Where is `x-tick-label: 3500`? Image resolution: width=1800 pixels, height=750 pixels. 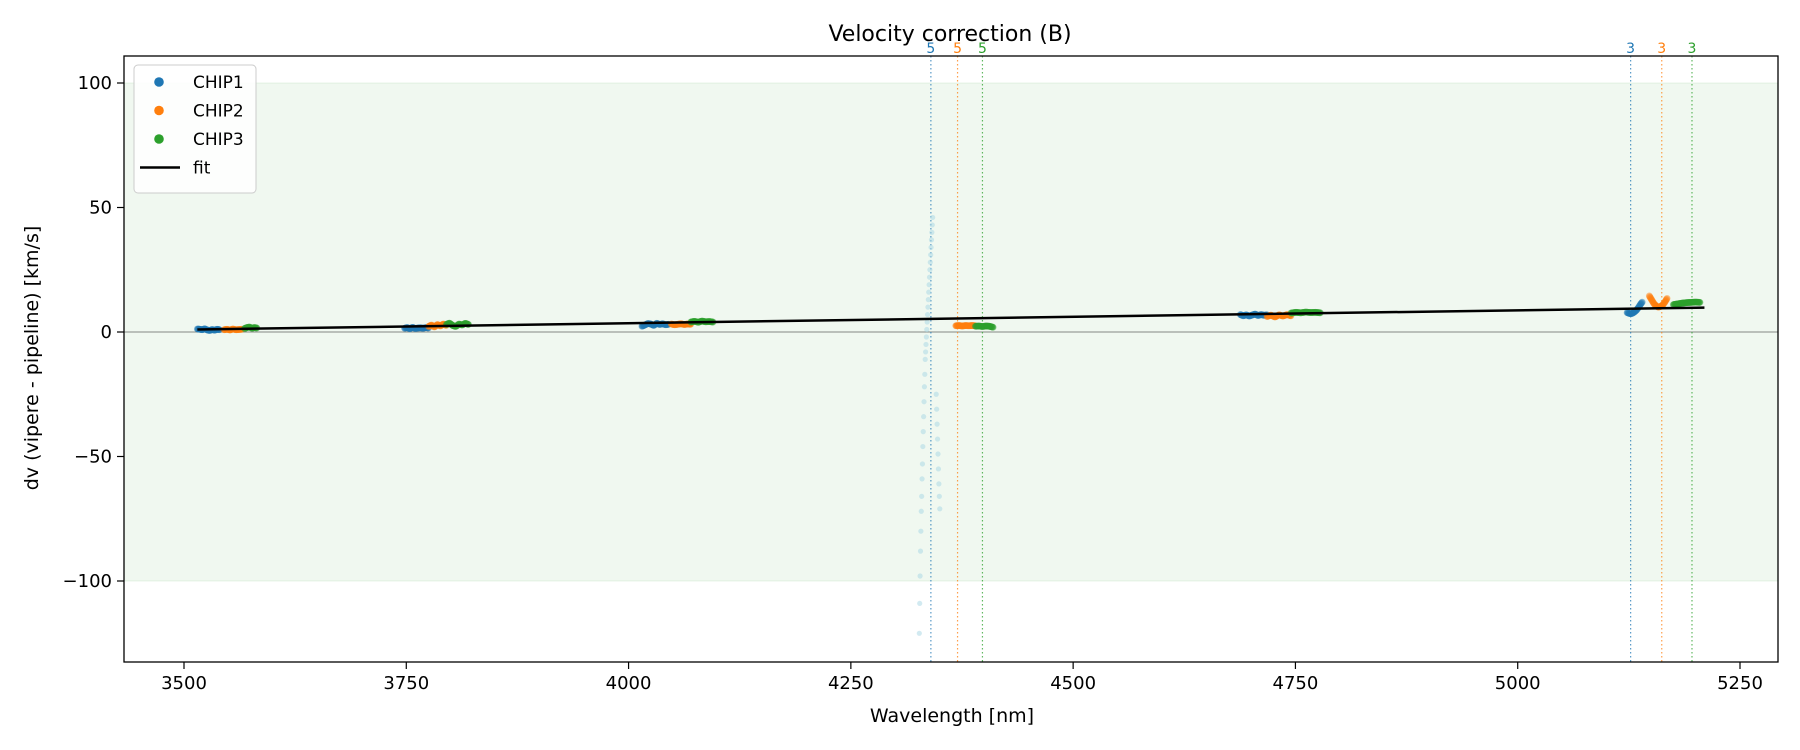
x-tick-label: 3500 is located at coordinates (184, 683).